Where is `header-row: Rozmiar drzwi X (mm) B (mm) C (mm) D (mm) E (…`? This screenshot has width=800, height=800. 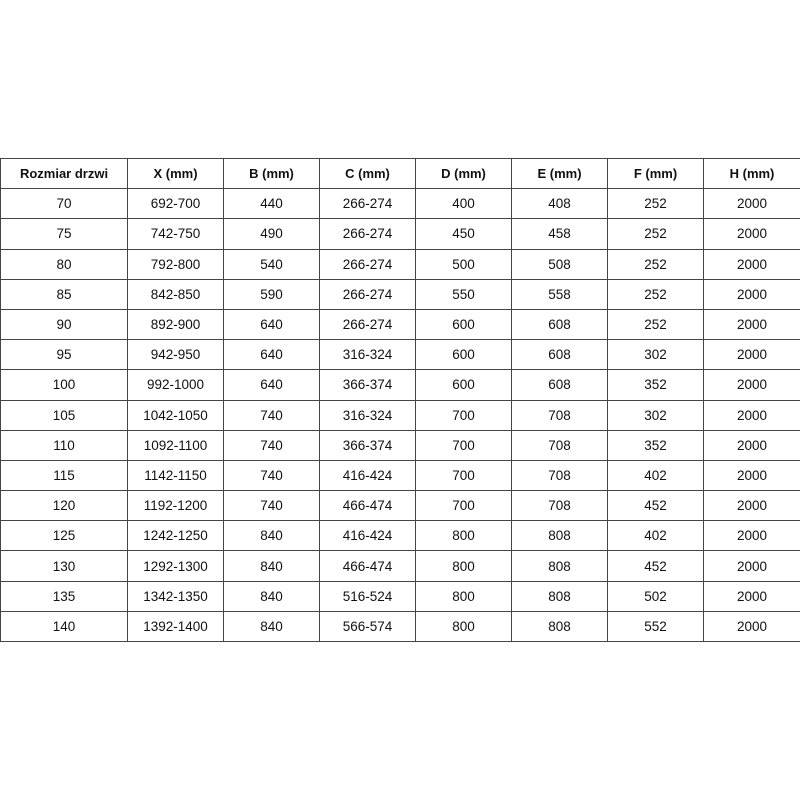 header-row: Rozmiar drzwi X (mm) B (mm) C (mm) D (mm) E (… is located at coordinates (400, 173).